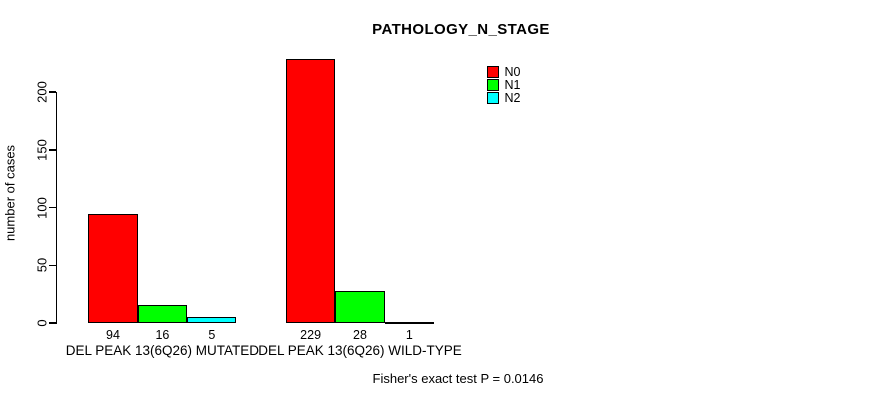  I want to click on footnote: Fisher's exact test P = 0.0146, so click(458, 378).